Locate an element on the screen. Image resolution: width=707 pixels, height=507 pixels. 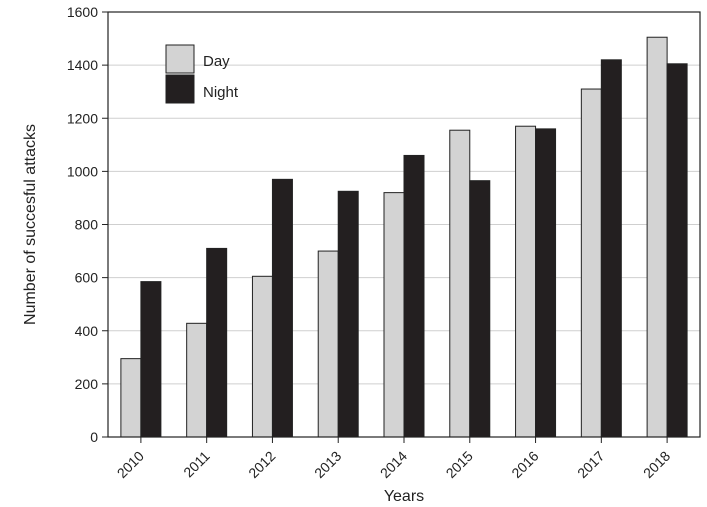
y-tick-label: 400 is located at coordinates (87, 331).